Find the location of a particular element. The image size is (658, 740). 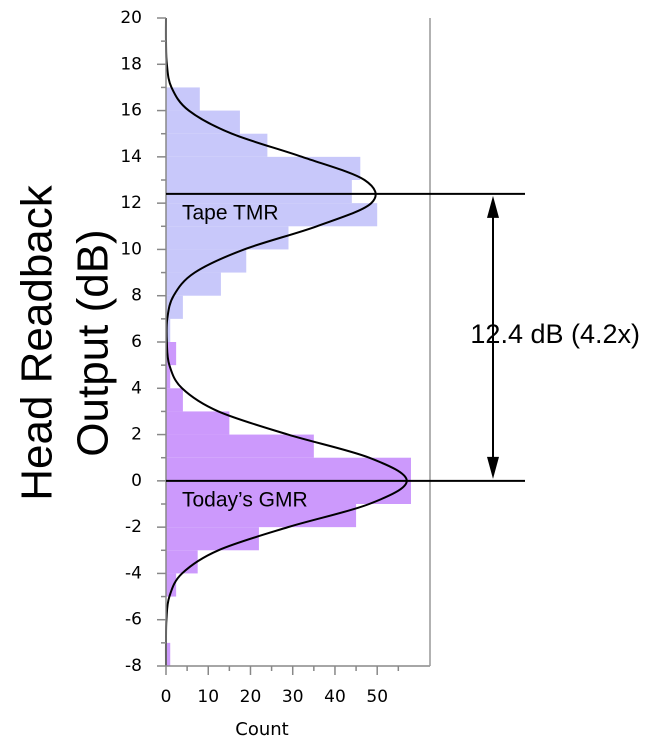

x-tick-label: 20 is located at coordinates (251, 697).